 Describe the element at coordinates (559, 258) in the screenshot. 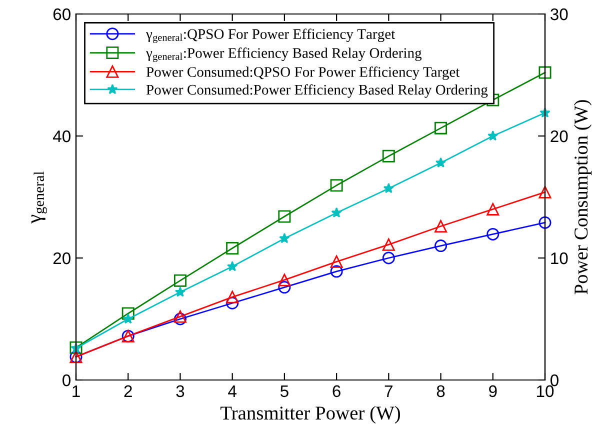

I see `y2-tick-label: 10` at that location.